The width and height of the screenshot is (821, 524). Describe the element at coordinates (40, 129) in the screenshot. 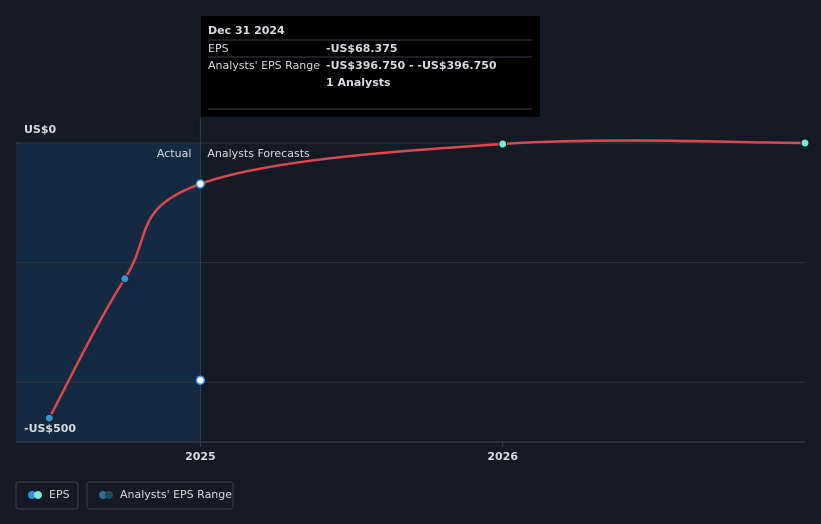

I see `y-tick-label: US$0` at that location.